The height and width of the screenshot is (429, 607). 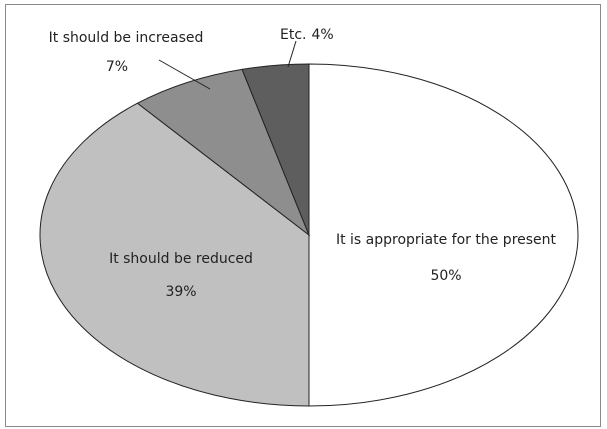 What do you see at coordinates (445, 276) in the screenshot?
I see `slice-value-appropriate: 50%` at bounding box center [445, 276].